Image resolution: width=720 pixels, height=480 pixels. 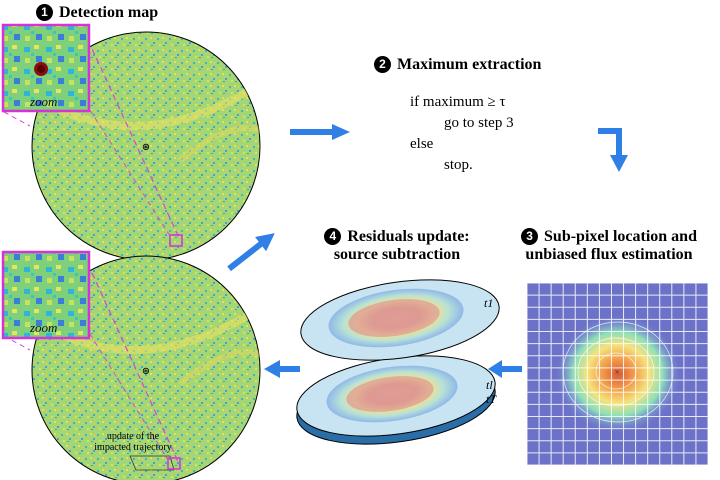 What do you see at coordinates (176, 240) in the screenshot?
I see `zoom-region-marker` at bounding box center [176, 240].